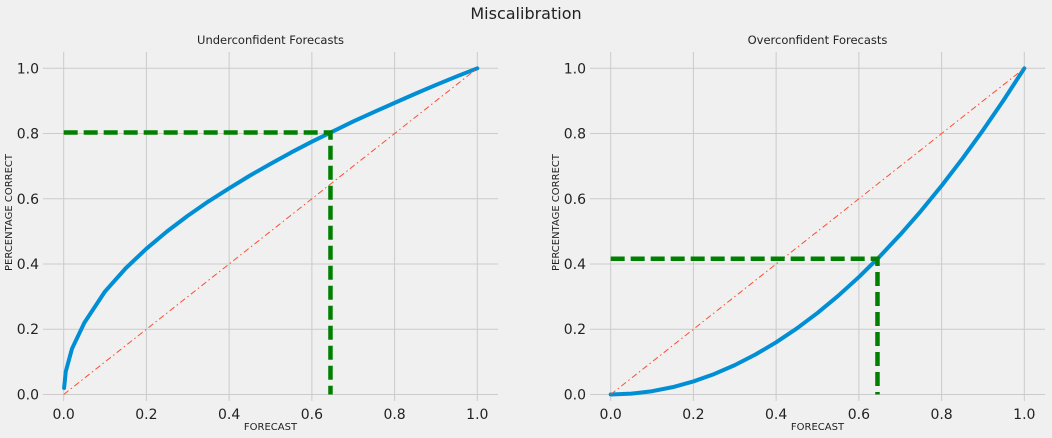 The height and width of the screenshot is (438, 1052). Describe the element at coordinates (270, 40) in the screenshot. I see `subplot-title: Underconfident Forecasts` at that location.